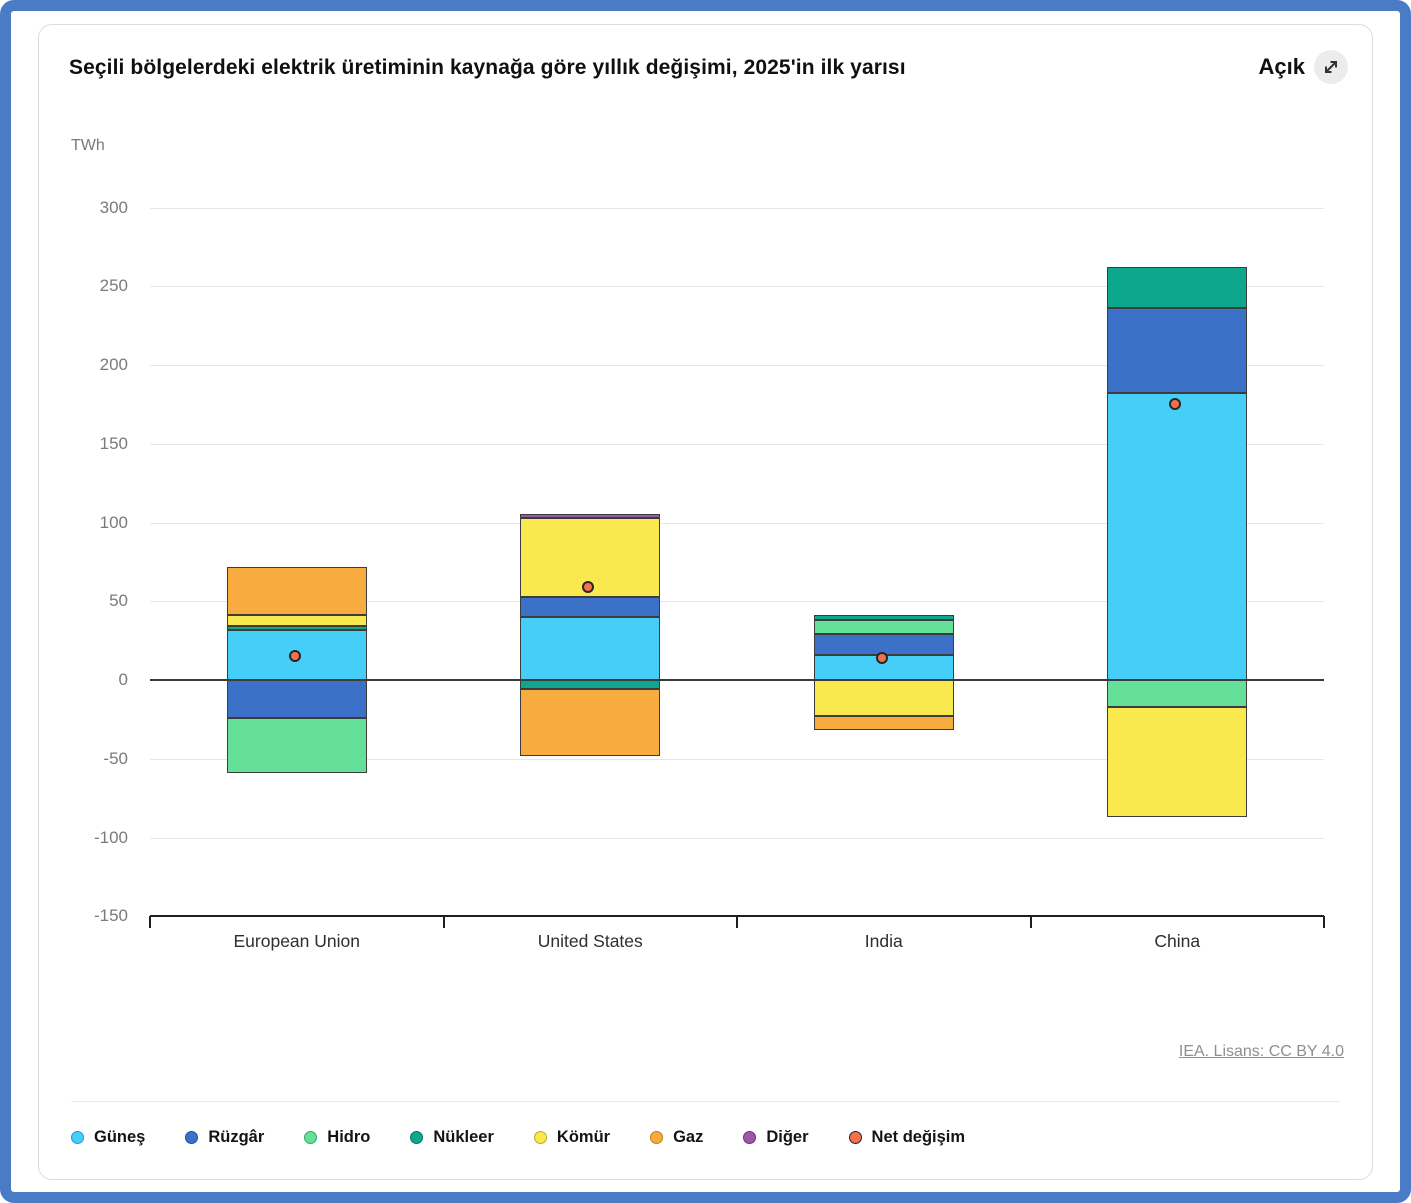  What do you see at coordinates (1281, 66) in the screenshot?
I see `open-button-label: Açık` at bounding box center [1281, 66].